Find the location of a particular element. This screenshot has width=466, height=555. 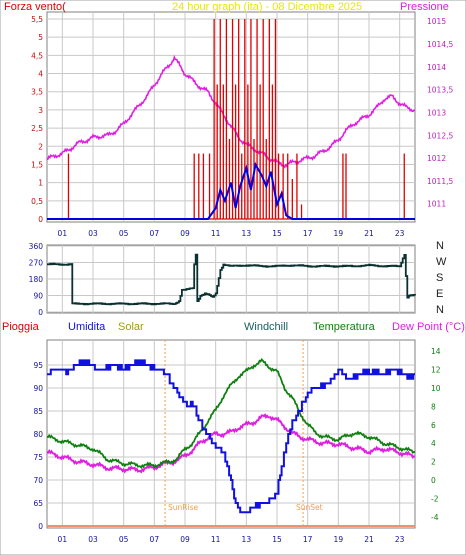

direction-degree-label: 90 is located at coordinates (38, 296).